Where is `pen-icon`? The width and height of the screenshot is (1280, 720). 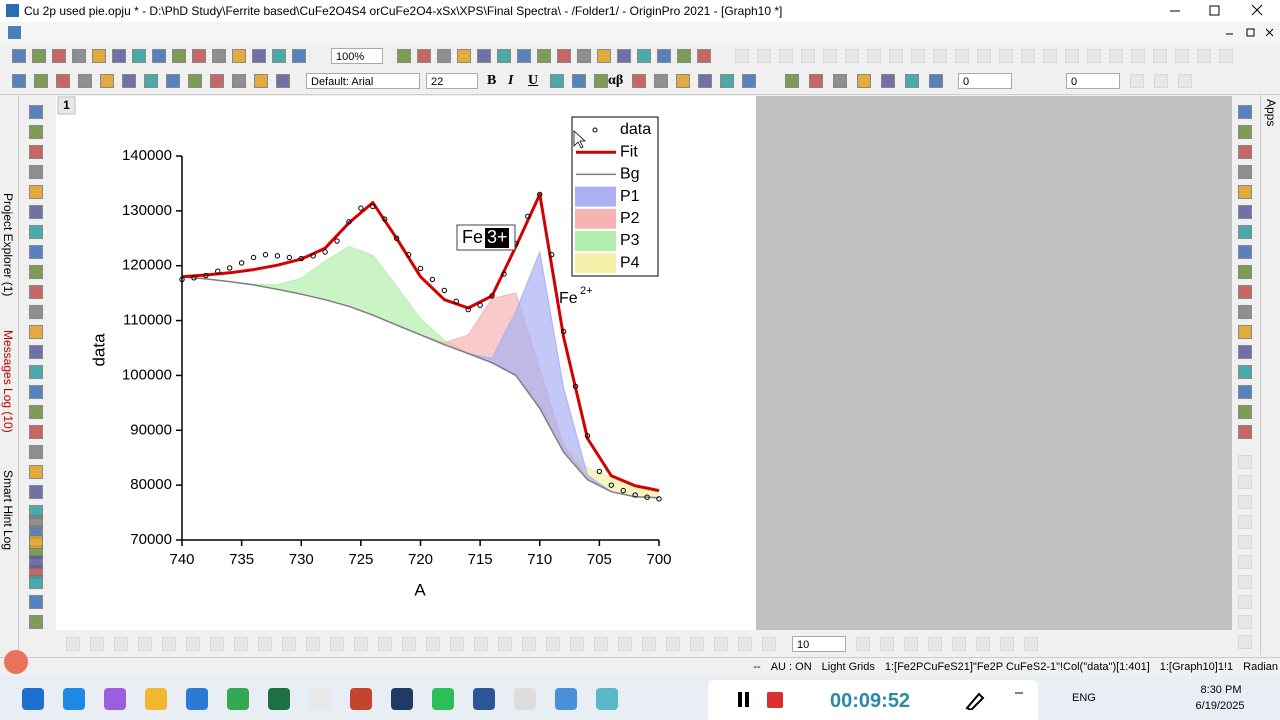 pen-icon is located at coordinates (975, 701).